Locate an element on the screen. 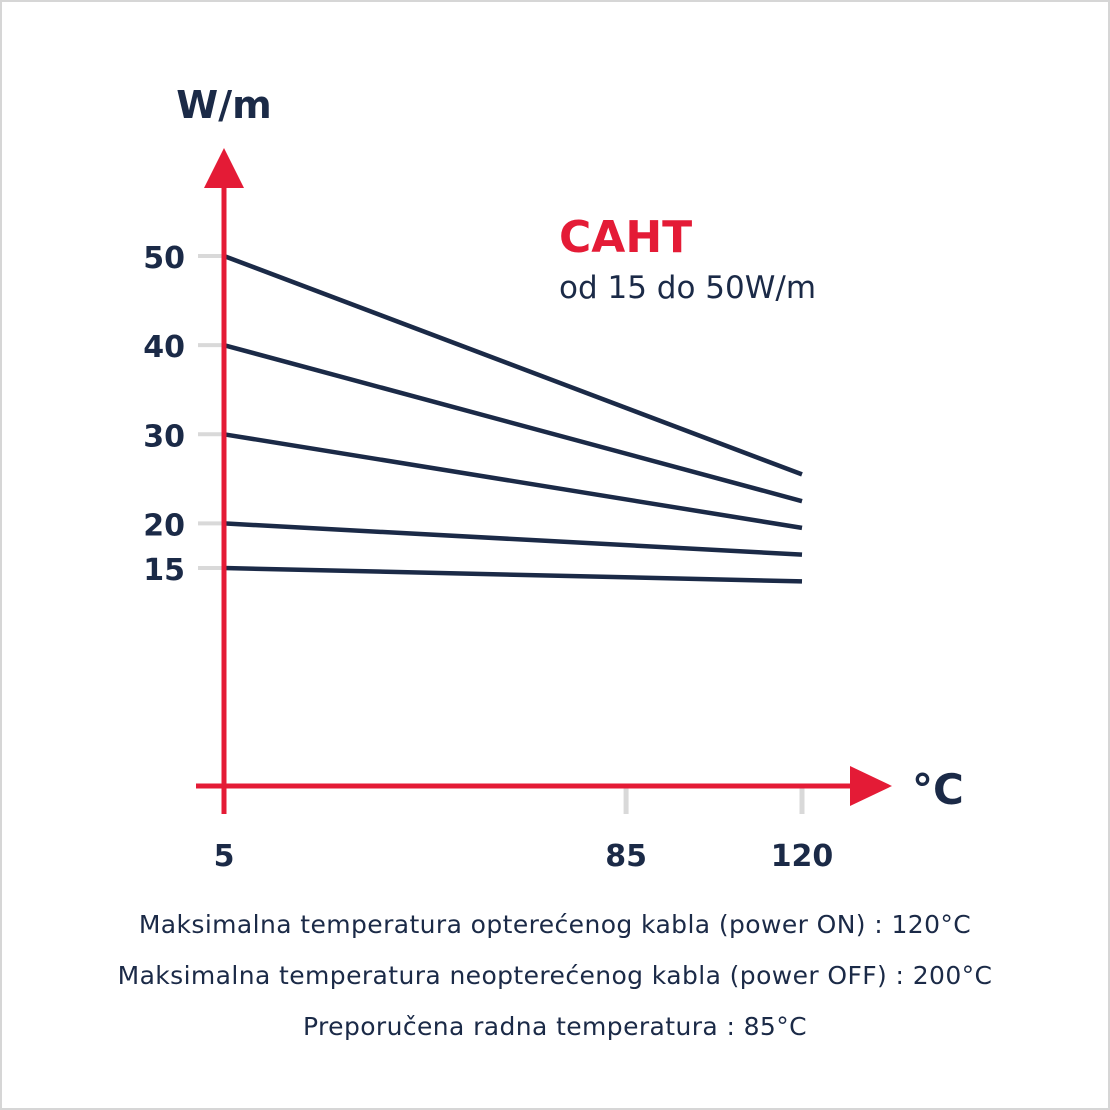 This screenshot has height=1110, width=1110. x-axis-label: °C is located at coordinates (938, 789).